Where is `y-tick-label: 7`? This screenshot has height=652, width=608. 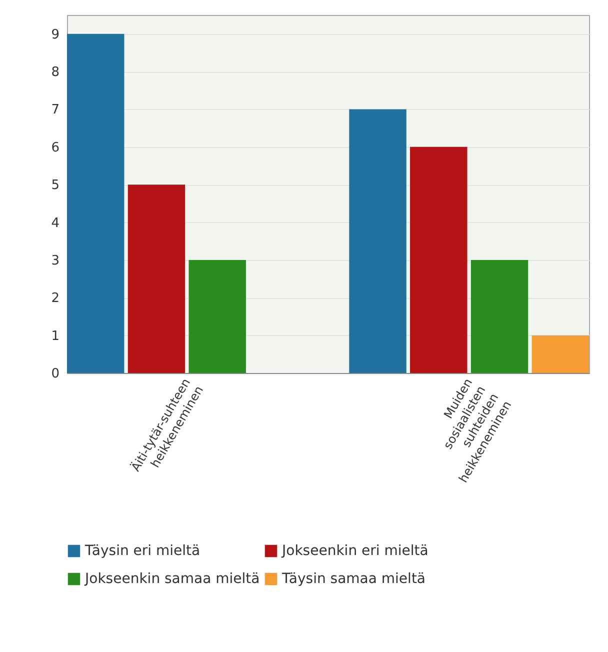 y-tick-label: 7 is located at coordinates (55, 110).